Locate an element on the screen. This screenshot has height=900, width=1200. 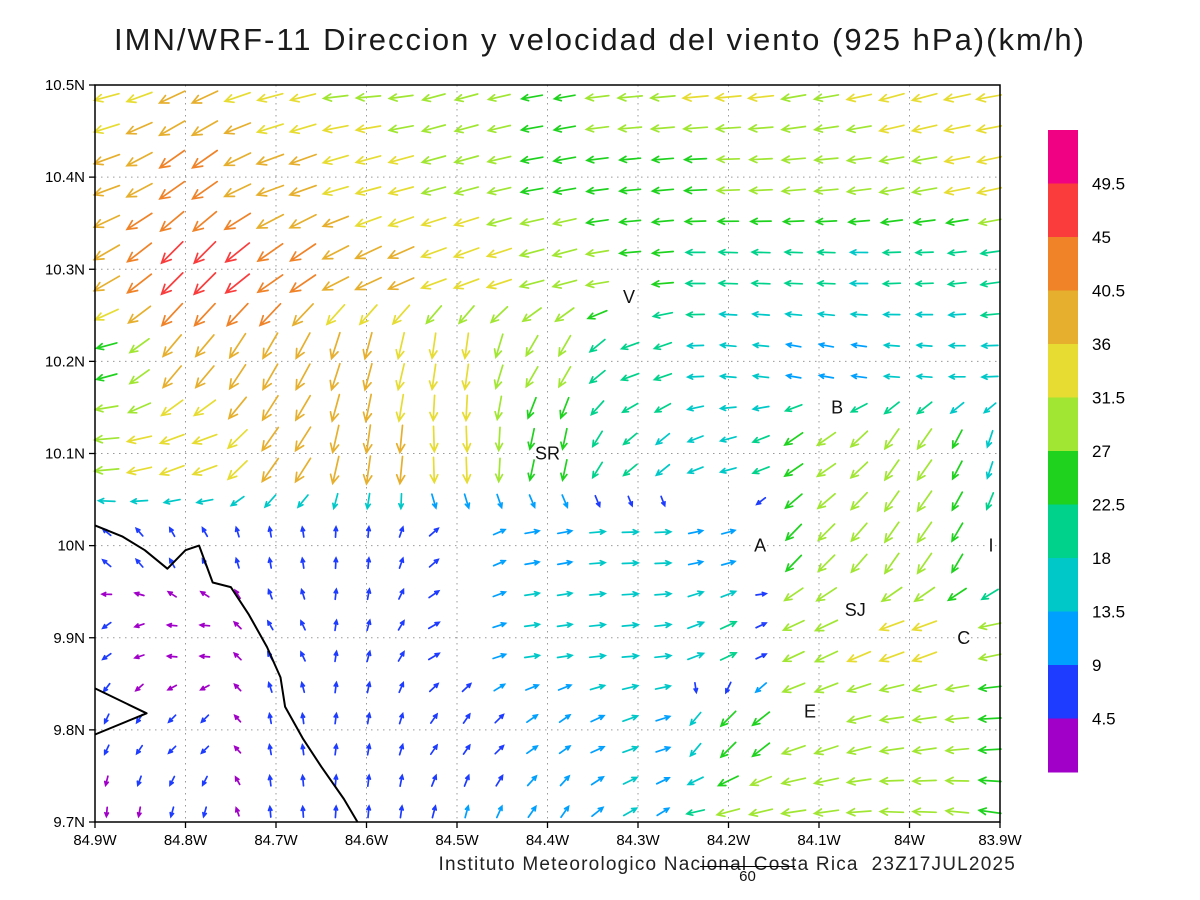
x-axis-tick-label: 84.8W is located at coordinates (186, 840).